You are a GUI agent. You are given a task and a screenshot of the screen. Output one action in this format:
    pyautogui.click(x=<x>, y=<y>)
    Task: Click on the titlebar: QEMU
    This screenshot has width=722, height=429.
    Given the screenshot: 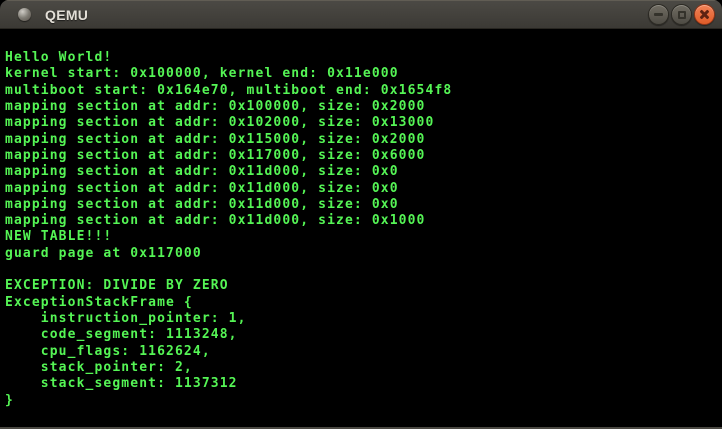 What is the action you would take?
    pyautogui.click(x=361, y=14)
    